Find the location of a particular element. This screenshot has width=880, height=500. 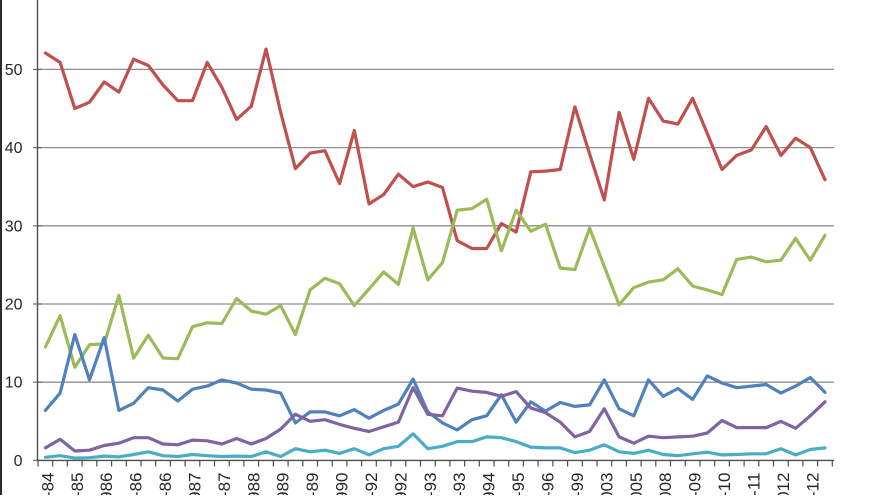

svg-text: jun-1992 is located at coordinates (400, 484).